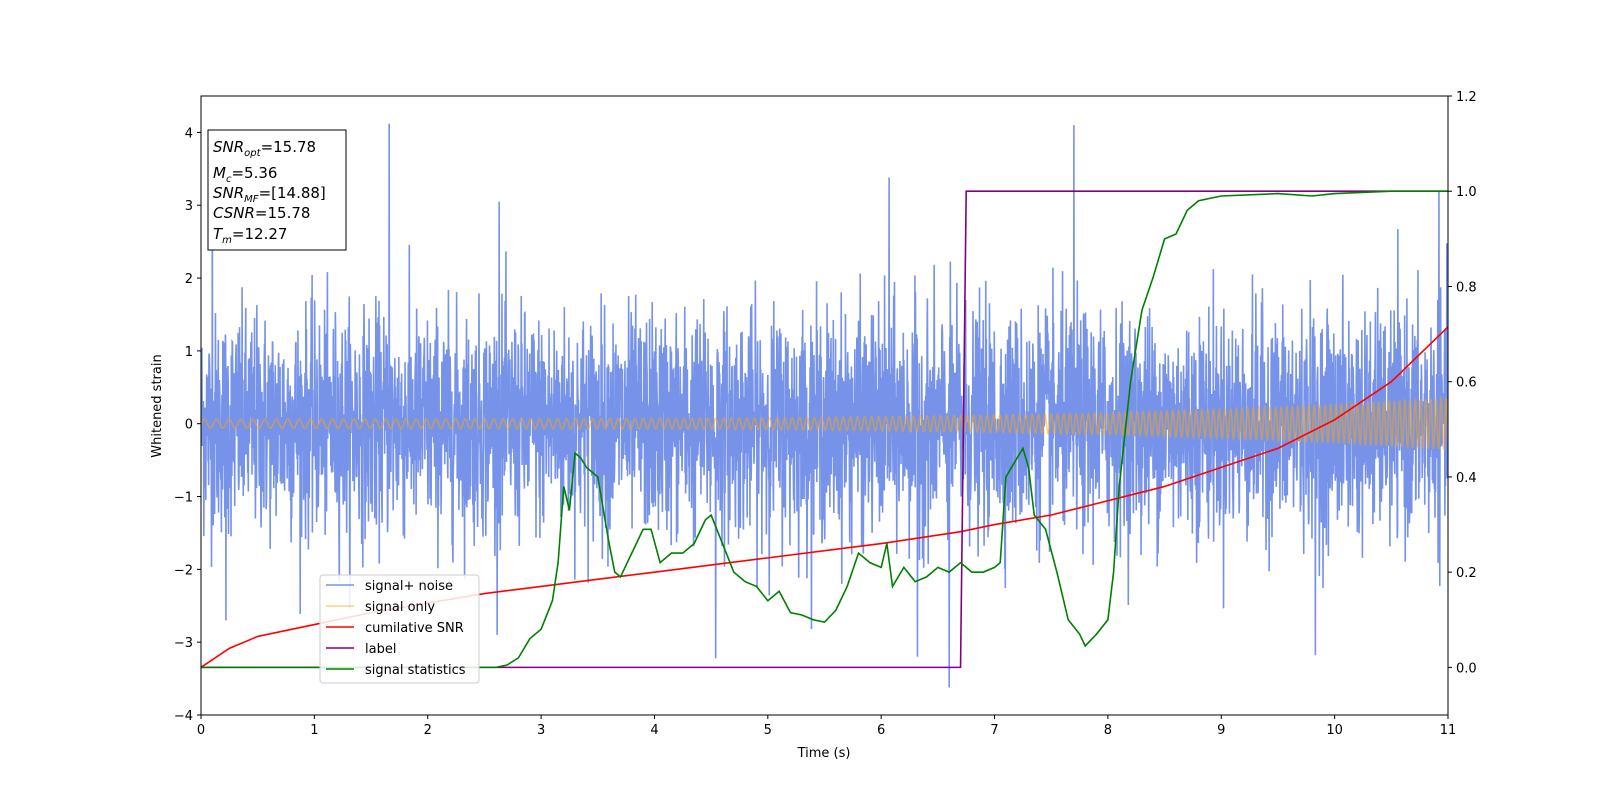  Describe the element at coordinates (824, 753) in the screenshot. I see `x-axis-label: Time (s)` at that location.